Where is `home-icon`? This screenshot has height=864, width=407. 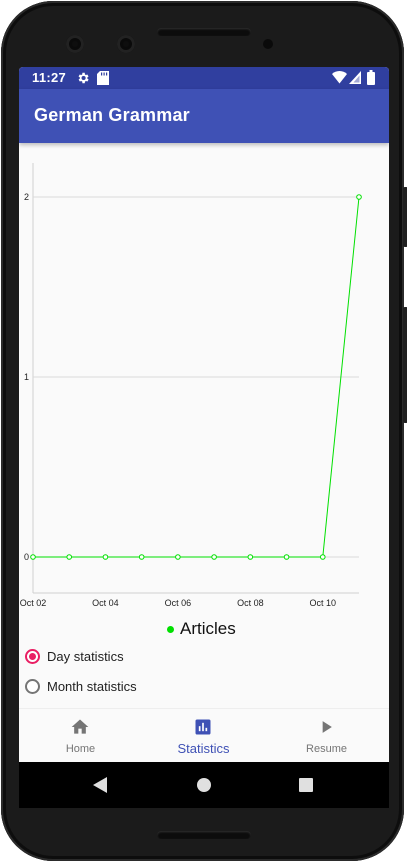 home-icon is located at coordinates (80, 726).